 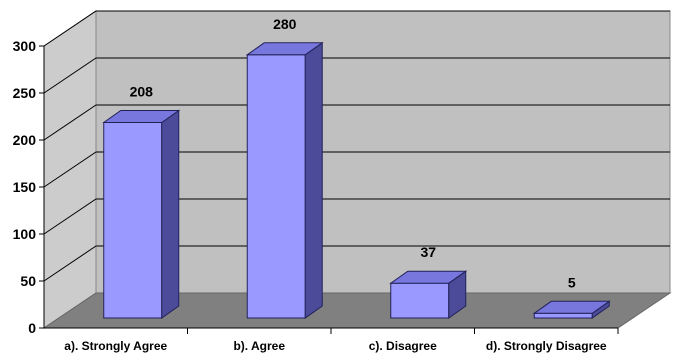 What do you see at coordinates (403, 346) in the screenshot?
I see `x-tick-label: c). Disagree` at bounding box center [403, 346].